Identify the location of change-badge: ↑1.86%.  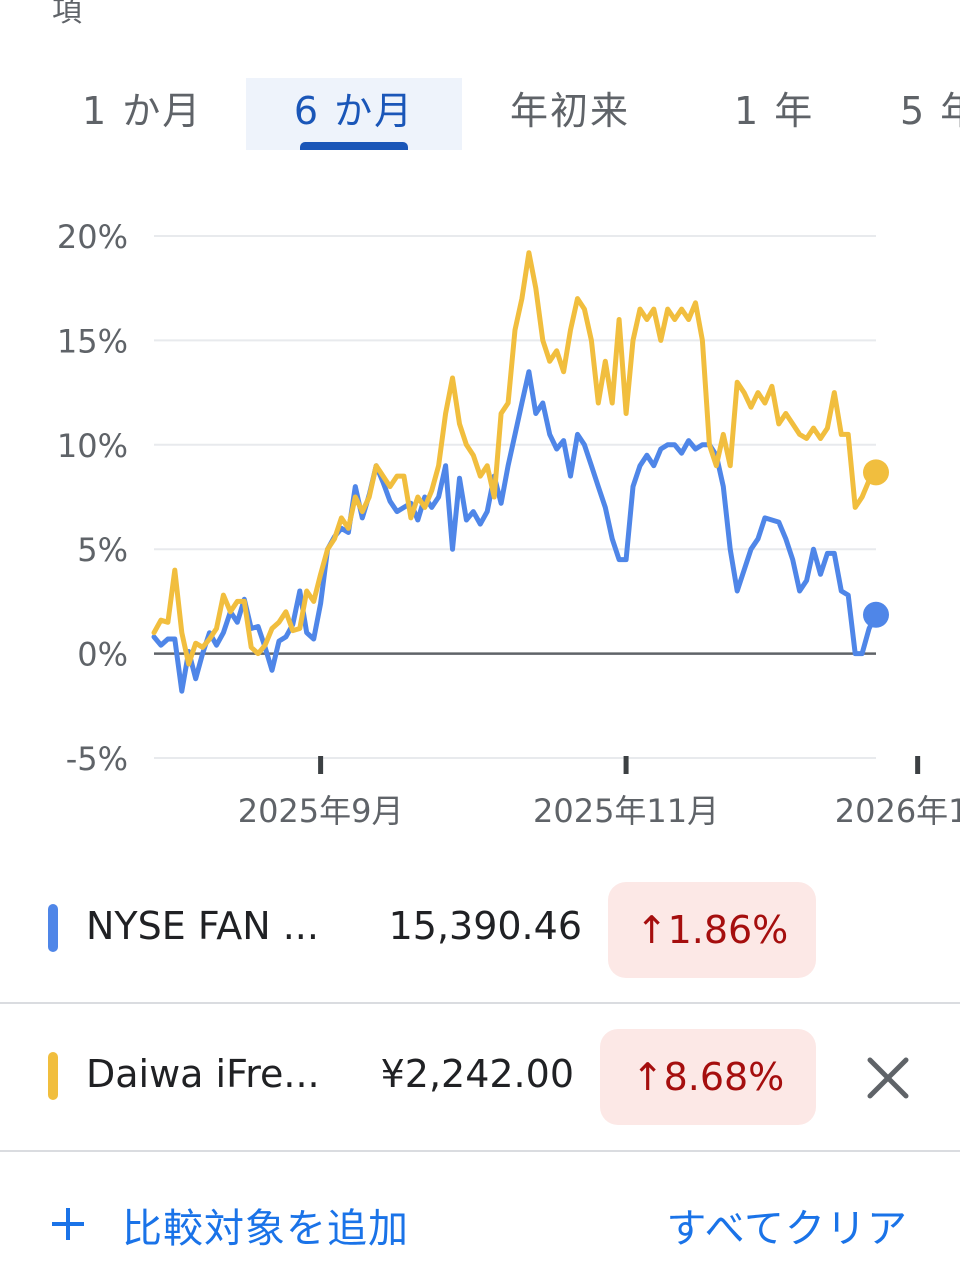
(712, 930).